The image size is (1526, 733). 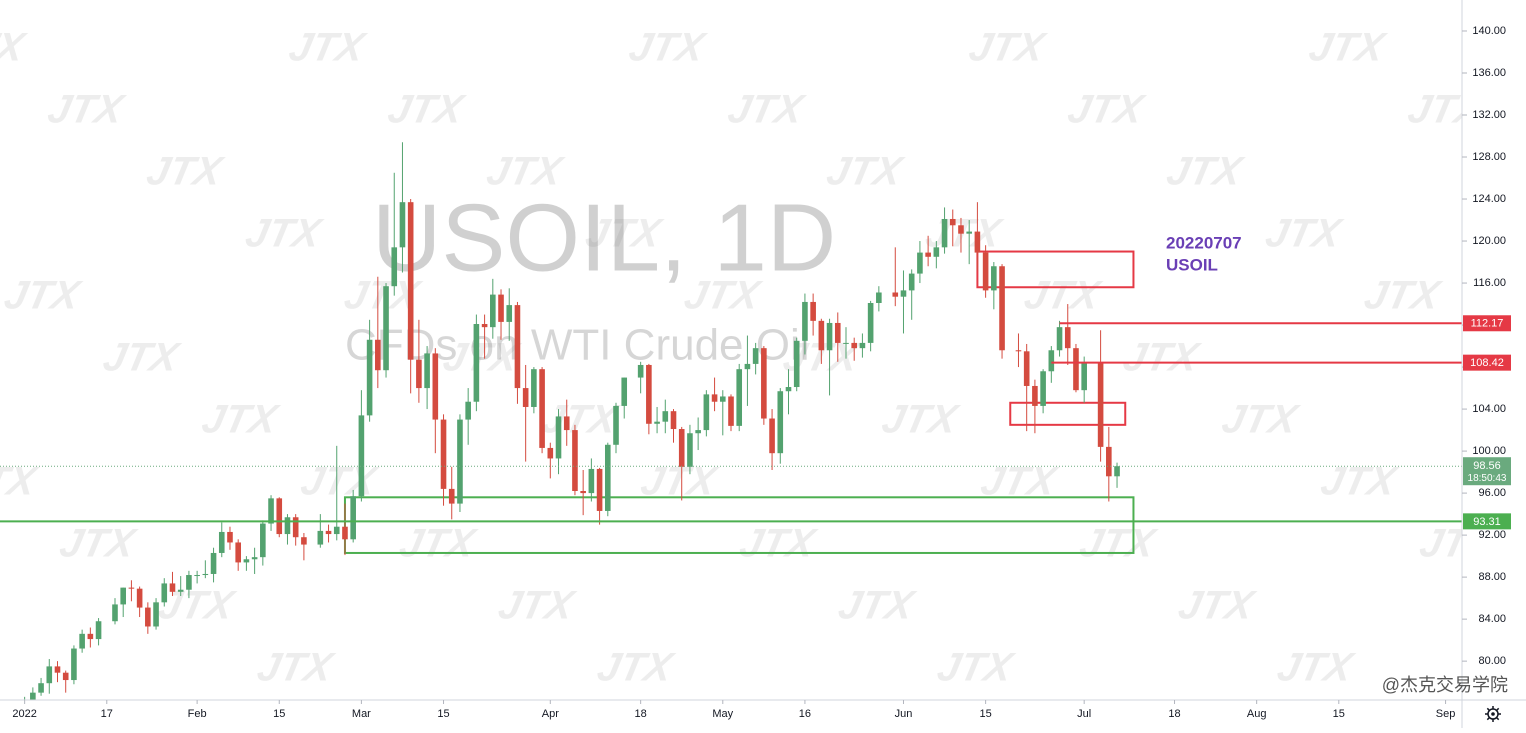 What do you see at coordinates (722, 714) in the screenshot?
I see `x-tick-label: May` at bounding box center [722, 714].